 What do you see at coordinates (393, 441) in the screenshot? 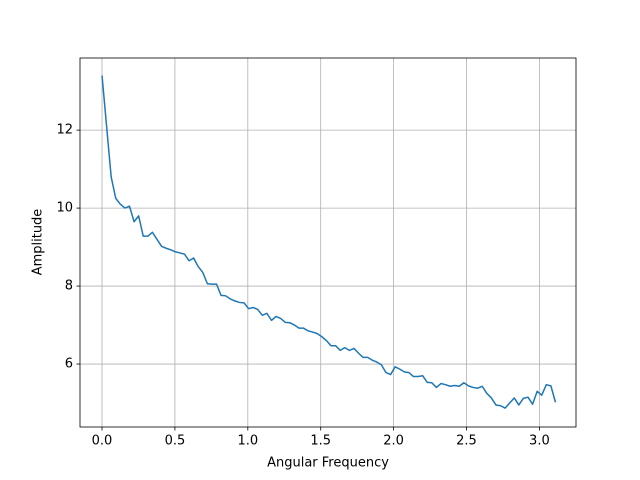
I see `x-tick-label: 2.0` at bounding box center [393, 441].